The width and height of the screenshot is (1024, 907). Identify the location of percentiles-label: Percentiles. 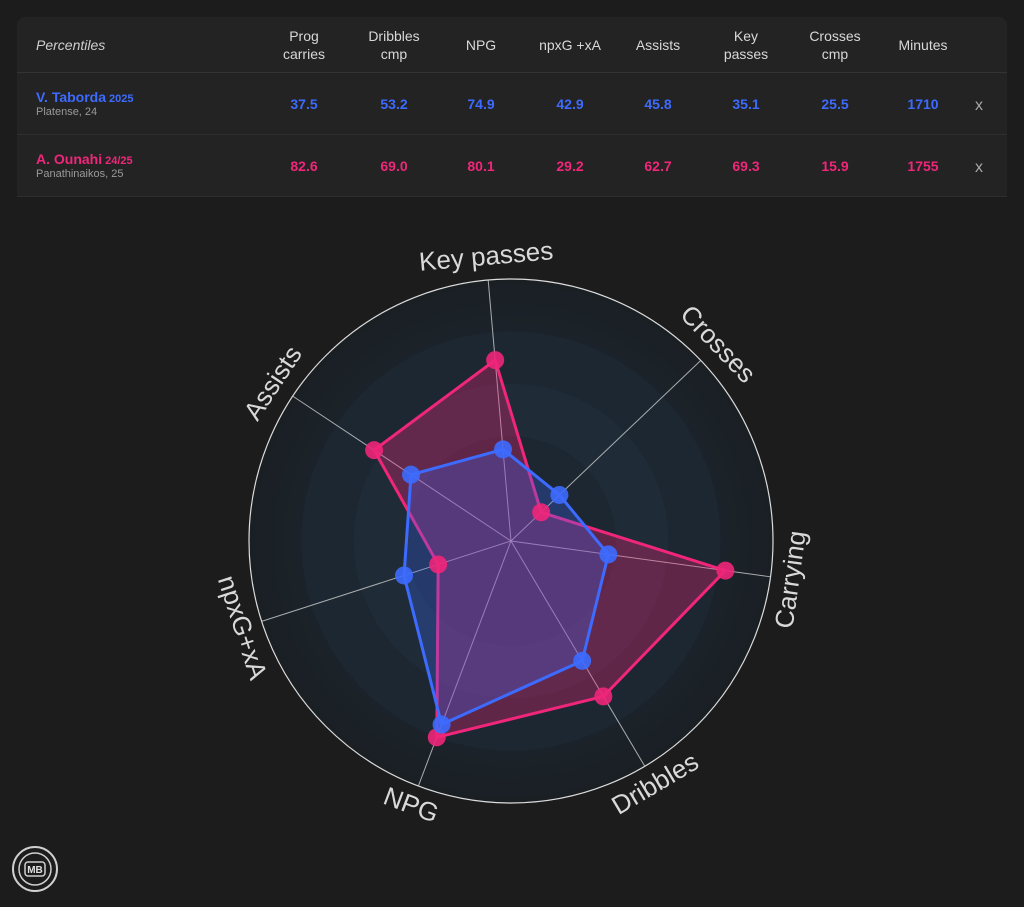
(71, 44).